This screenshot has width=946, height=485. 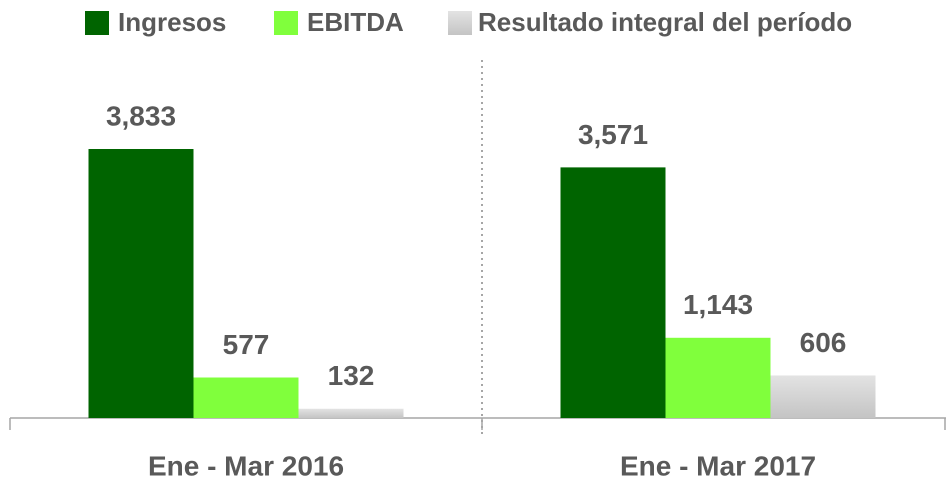 I want to click on value-label: 1,143, so click(x=718, y=304).